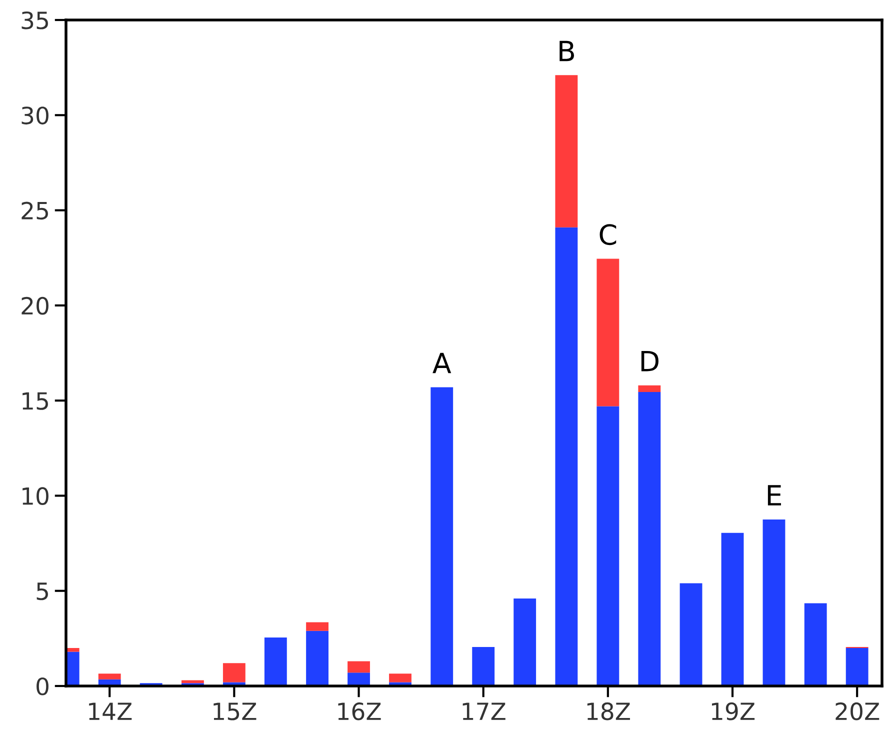  Describe the element at coordinates (42, 686) in the screenshot. I see `y-tick-label: 0` at that location.